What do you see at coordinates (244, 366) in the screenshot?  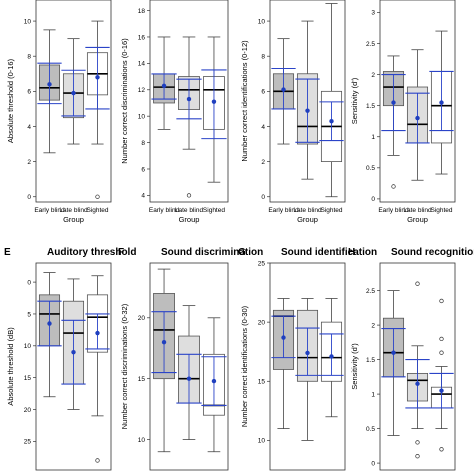 I see `y-axis-label: Number correct identifications (0-30)` at bounding box center [244, 366].